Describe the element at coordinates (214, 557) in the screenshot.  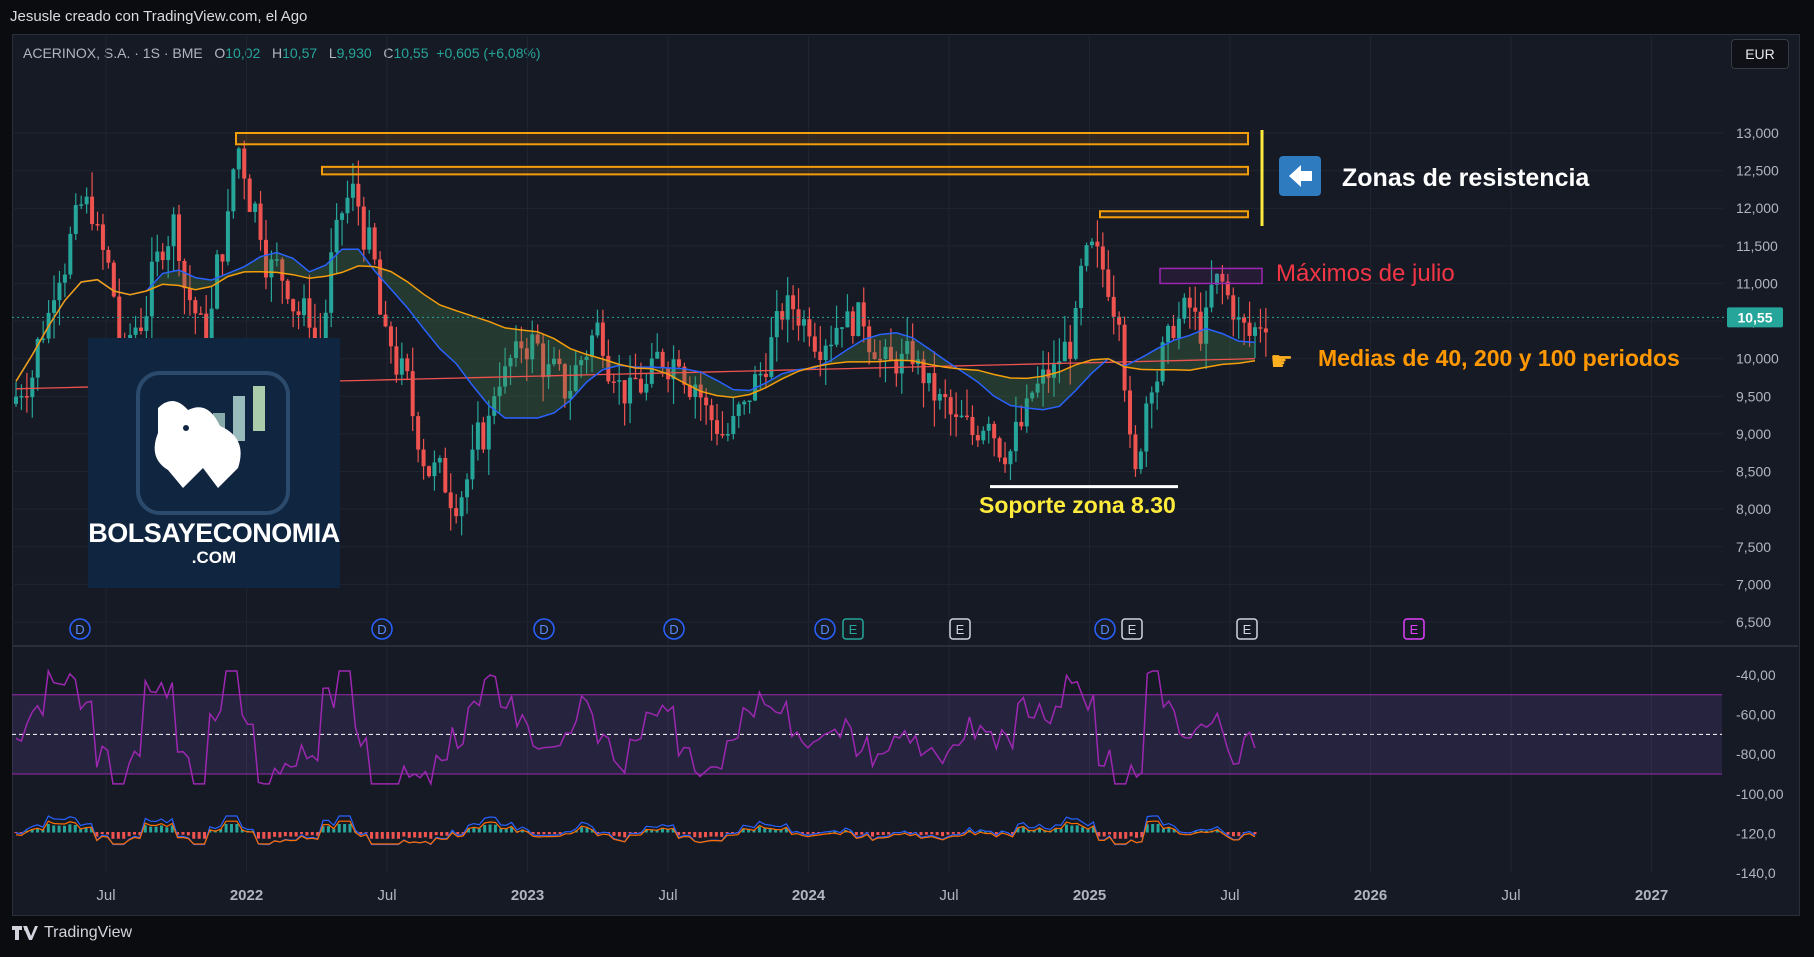
I see `logo-subtext: .COM` at that location.